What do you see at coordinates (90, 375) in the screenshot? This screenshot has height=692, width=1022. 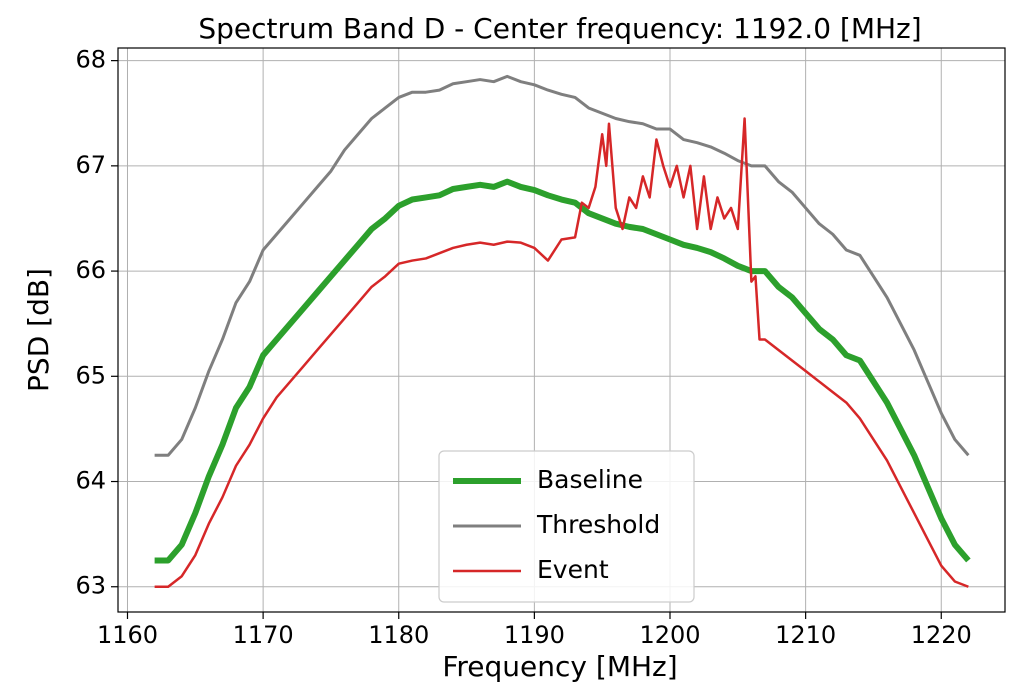 I see `y-tick-label: 65` at bounding box center [90, 375].